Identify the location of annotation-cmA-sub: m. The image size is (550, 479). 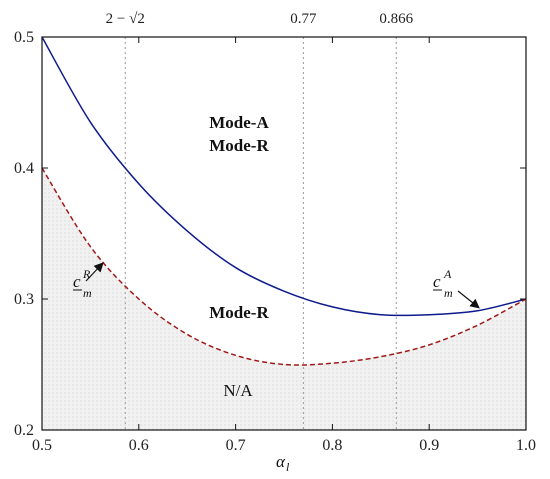
(448, 293).